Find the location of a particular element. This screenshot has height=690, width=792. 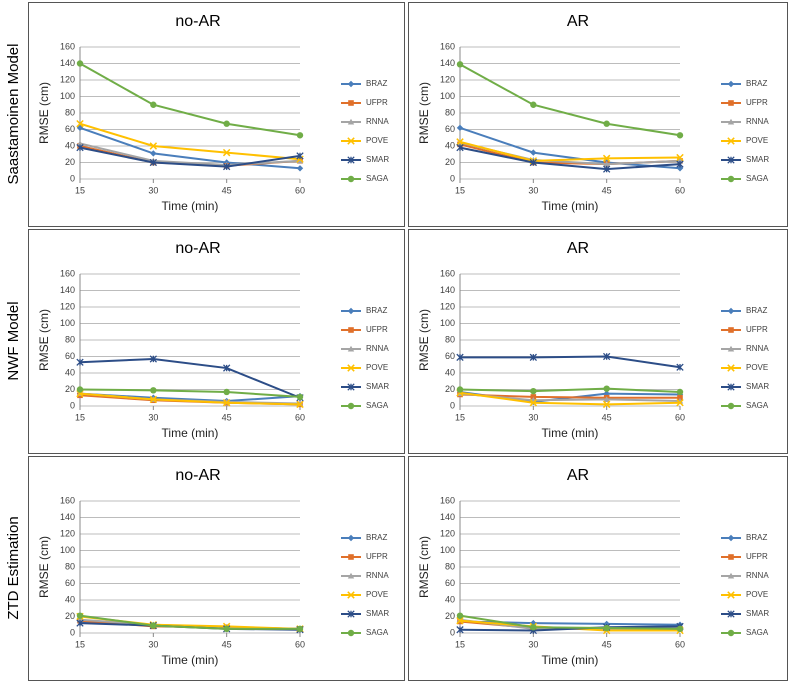

x-tick-label: 15 is located at coordinates (460, 644).